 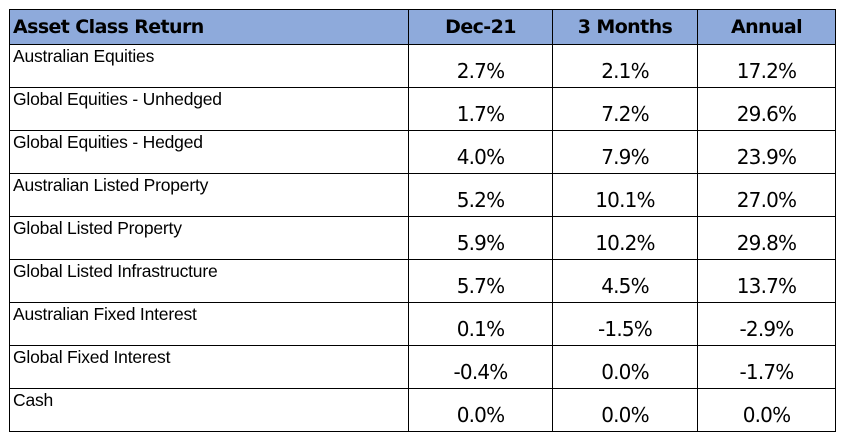 I want to click on 3-months-value: 10.2%, so click(x=625, y=238).